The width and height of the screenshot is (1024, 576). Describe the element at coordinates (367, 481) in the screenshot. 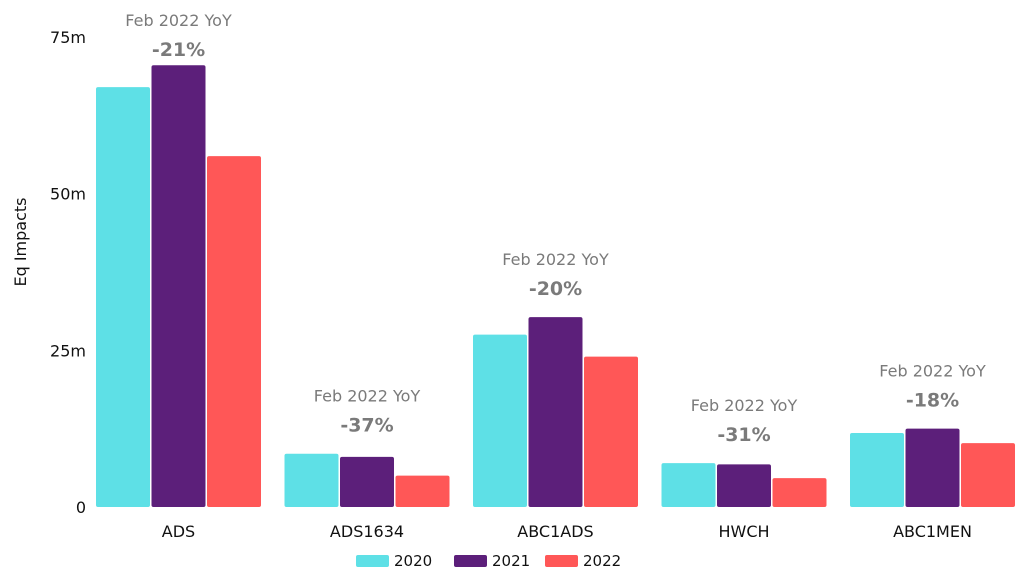

I see `bar-ads1634-2021` at that location.